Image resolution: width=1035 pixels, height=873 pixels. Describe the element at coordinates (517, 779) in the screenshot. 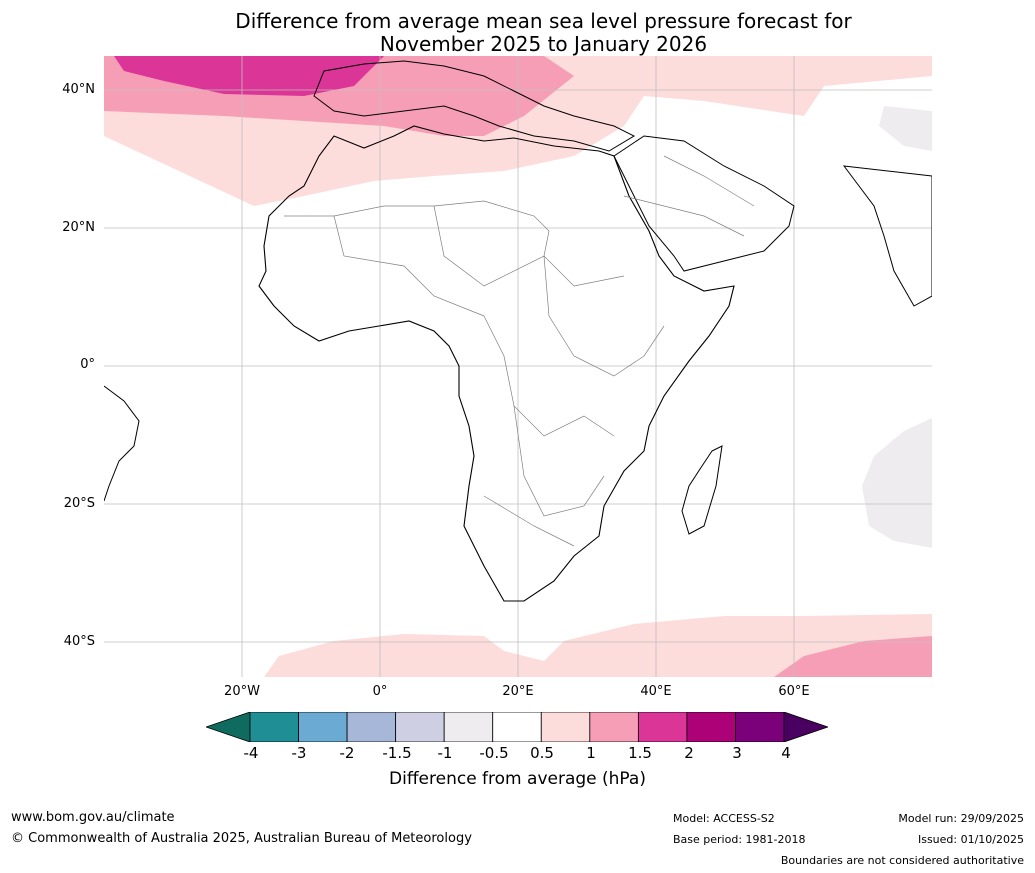

I see `colorbar-label: Difference from average (hPa)` at that location.